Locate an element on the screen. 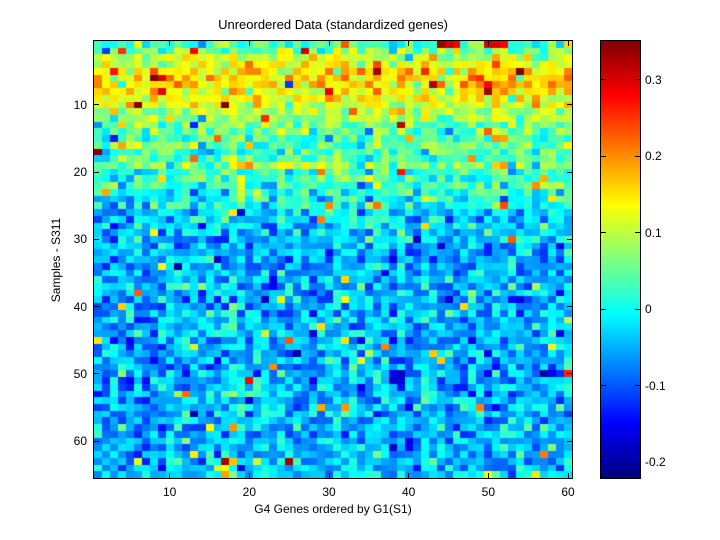 The width and height of the screenshot is (720, 540). x-axis-label: G4 Genes ordered by G1(S1) is located at coordinates (333, 509).